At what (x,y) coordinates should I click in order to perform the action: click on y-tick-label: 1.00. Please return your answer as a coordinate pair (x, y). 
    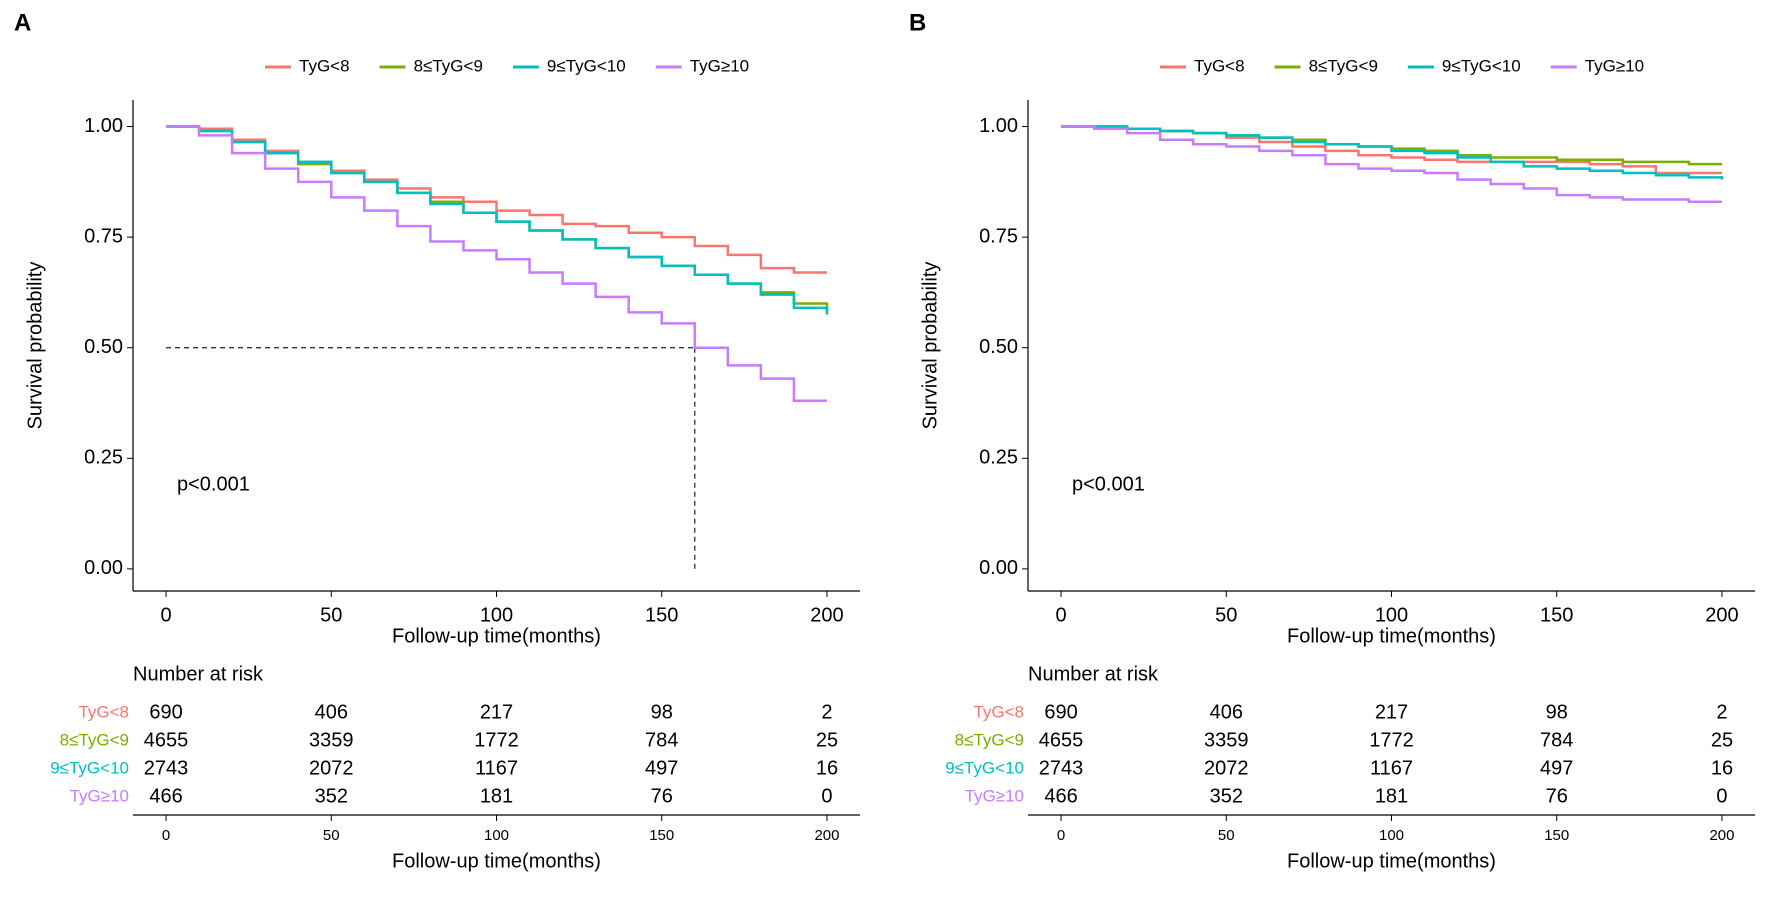
    Looking at the image, I should click on (103, 126).